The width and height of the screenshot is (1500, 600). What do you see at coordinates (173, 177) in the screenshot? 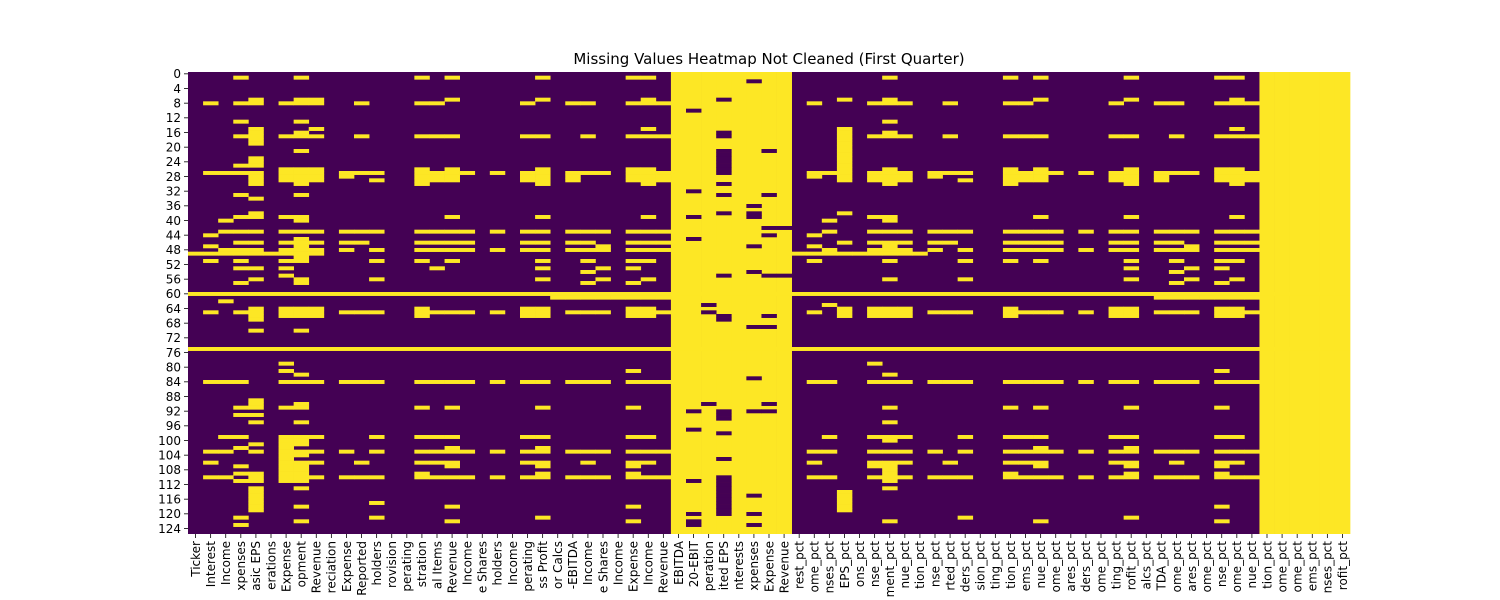
I see `y-tick-label: 28` at bounding box center [173, 177].